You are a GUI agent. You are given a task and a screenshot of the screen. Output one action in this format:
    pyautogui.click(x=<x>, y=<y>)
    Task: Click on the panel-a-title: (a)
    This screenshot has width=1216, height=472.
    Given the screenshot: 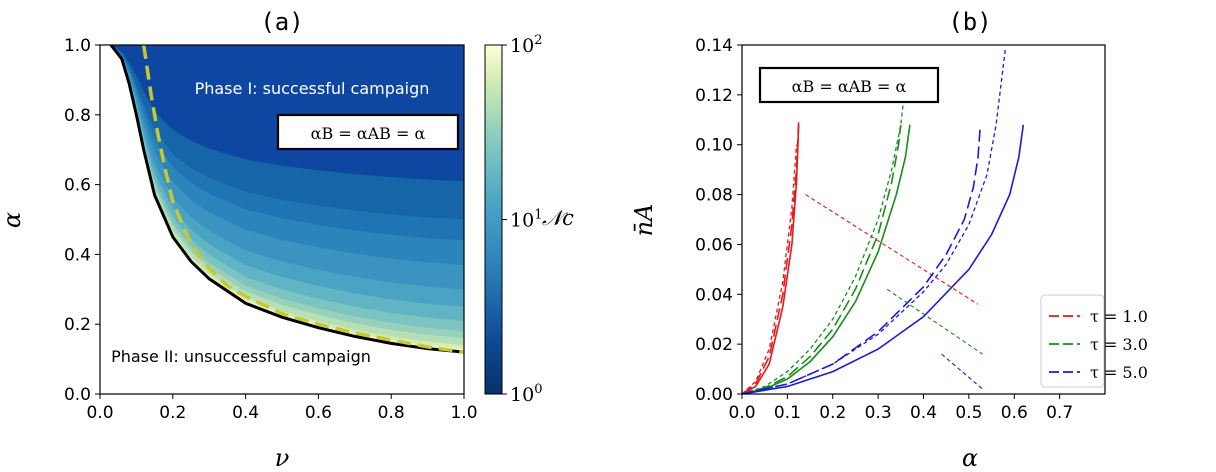 What is the action you would take?
    pyautogui.click(x=281, y=22)
    